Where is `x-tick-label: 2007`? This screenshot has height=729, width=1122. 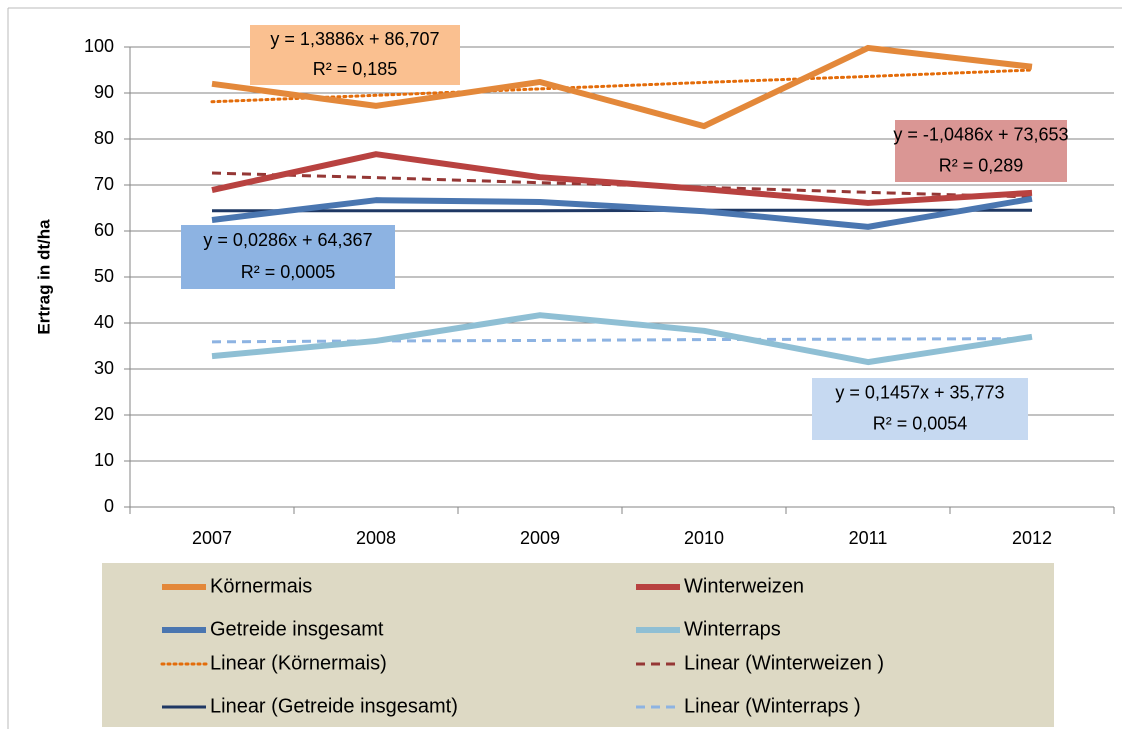
x-tick-label: 2007 is located at coordinates (212, 538).